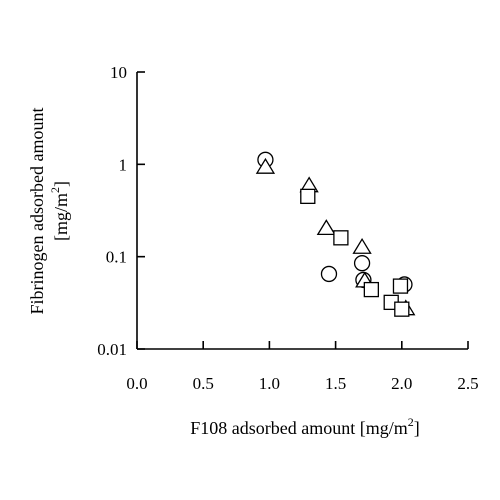  Describe the element at coordinates (335, 383) in the screenshot. I see `x-tick-label: 1.5` at that location.